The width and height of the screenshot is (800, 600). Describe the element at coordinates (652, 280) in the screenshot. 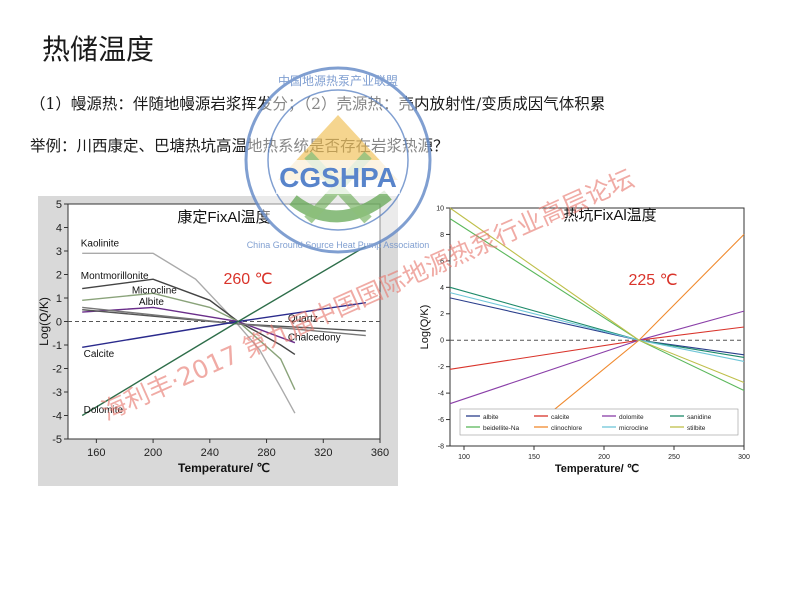

I see `temperature-annotation: 225 ℃` at that location.